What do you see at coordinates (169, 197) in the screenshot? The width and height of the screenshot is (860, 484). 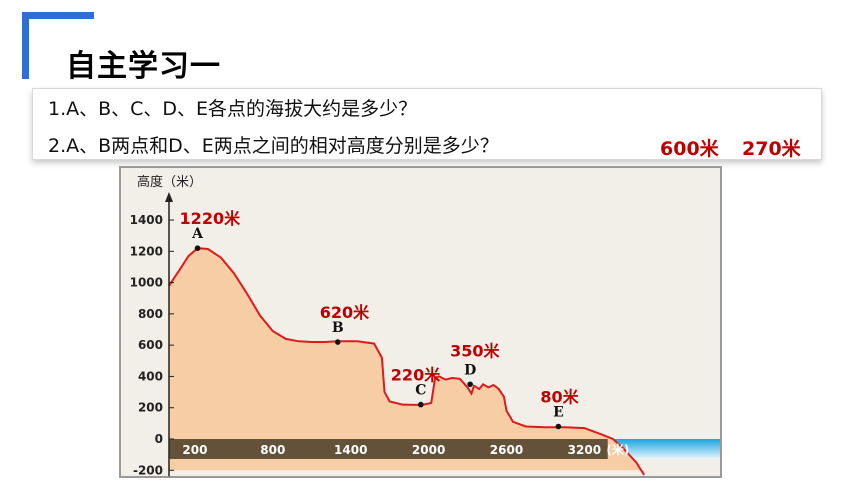 I see `y-axis-arrow` at bounding box center [169, 197].